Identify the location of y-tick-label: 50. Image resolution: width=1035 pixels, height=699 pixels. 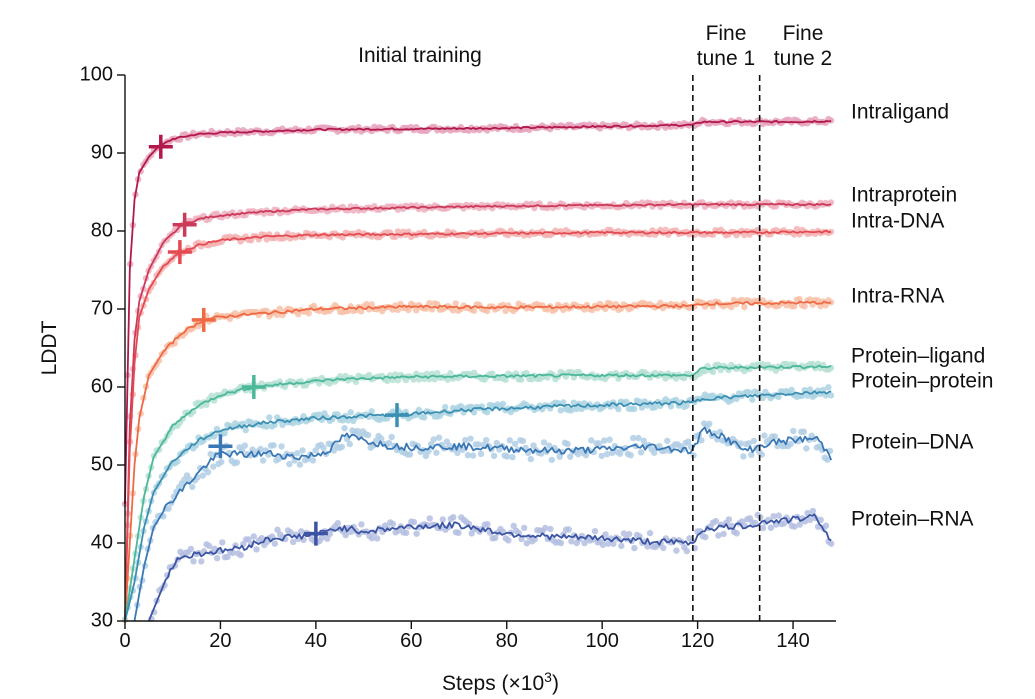
(102, 464).